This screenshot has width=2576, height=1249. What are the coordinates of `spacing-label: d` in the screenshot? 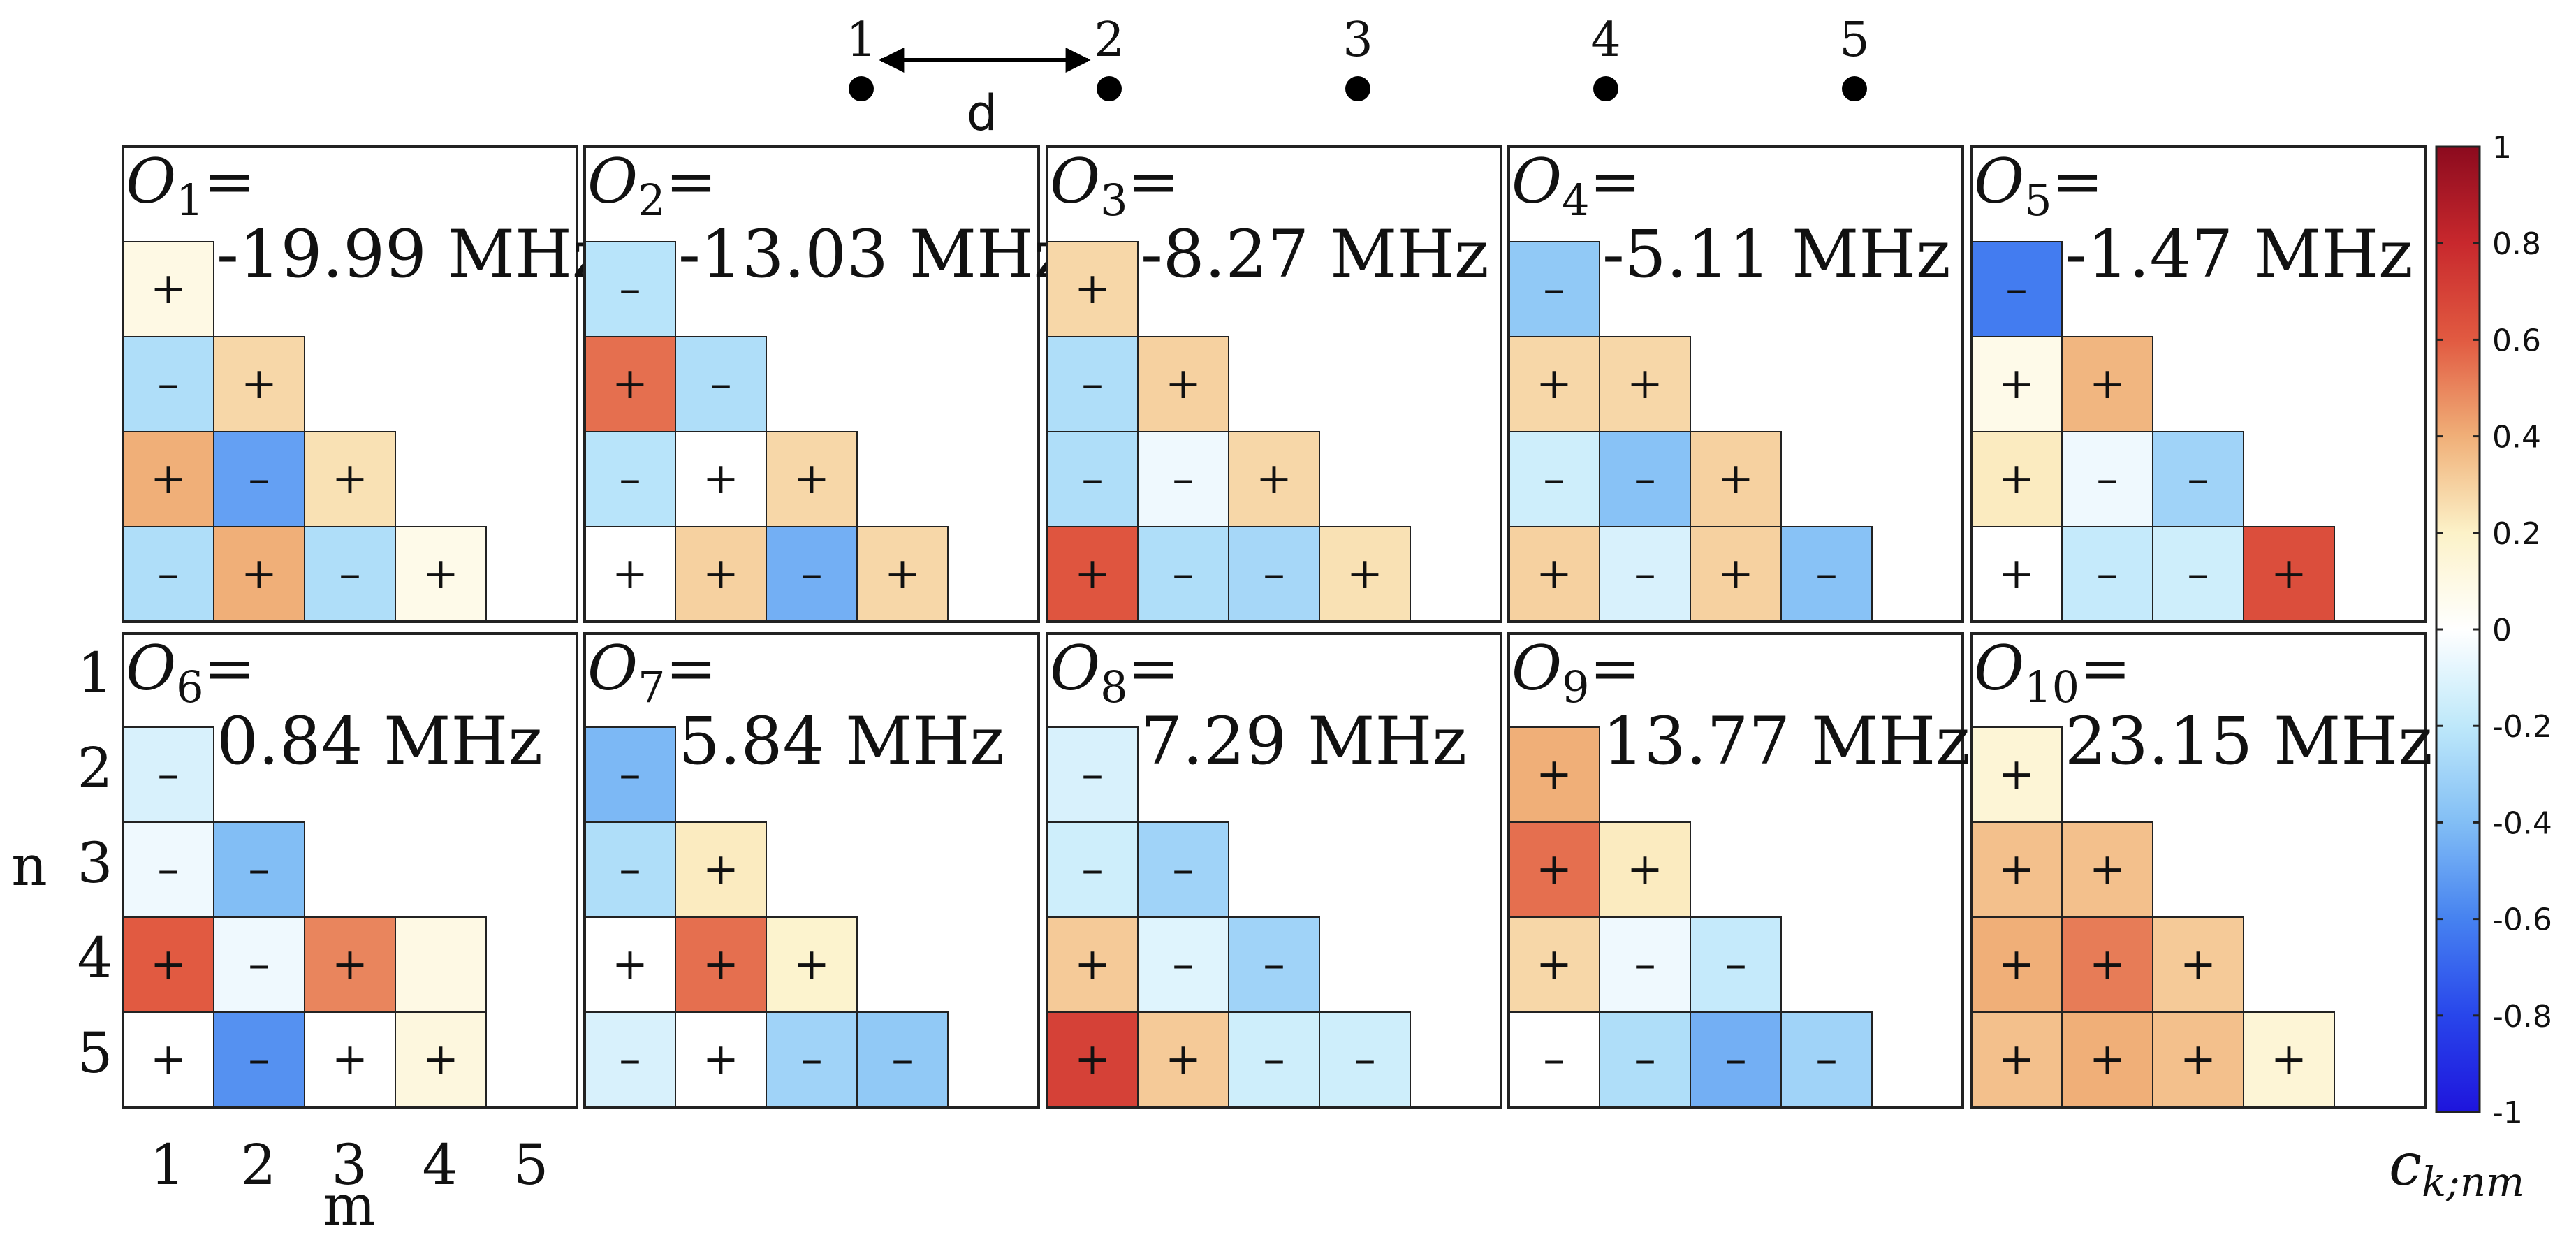 It's located at (982, 113).